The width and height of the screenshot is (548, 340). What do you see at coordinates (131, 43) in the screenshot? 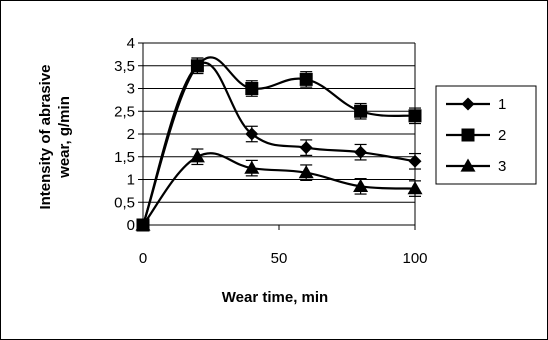
I see `y-tick-label-8: 4` at bounding box center [131, 43].